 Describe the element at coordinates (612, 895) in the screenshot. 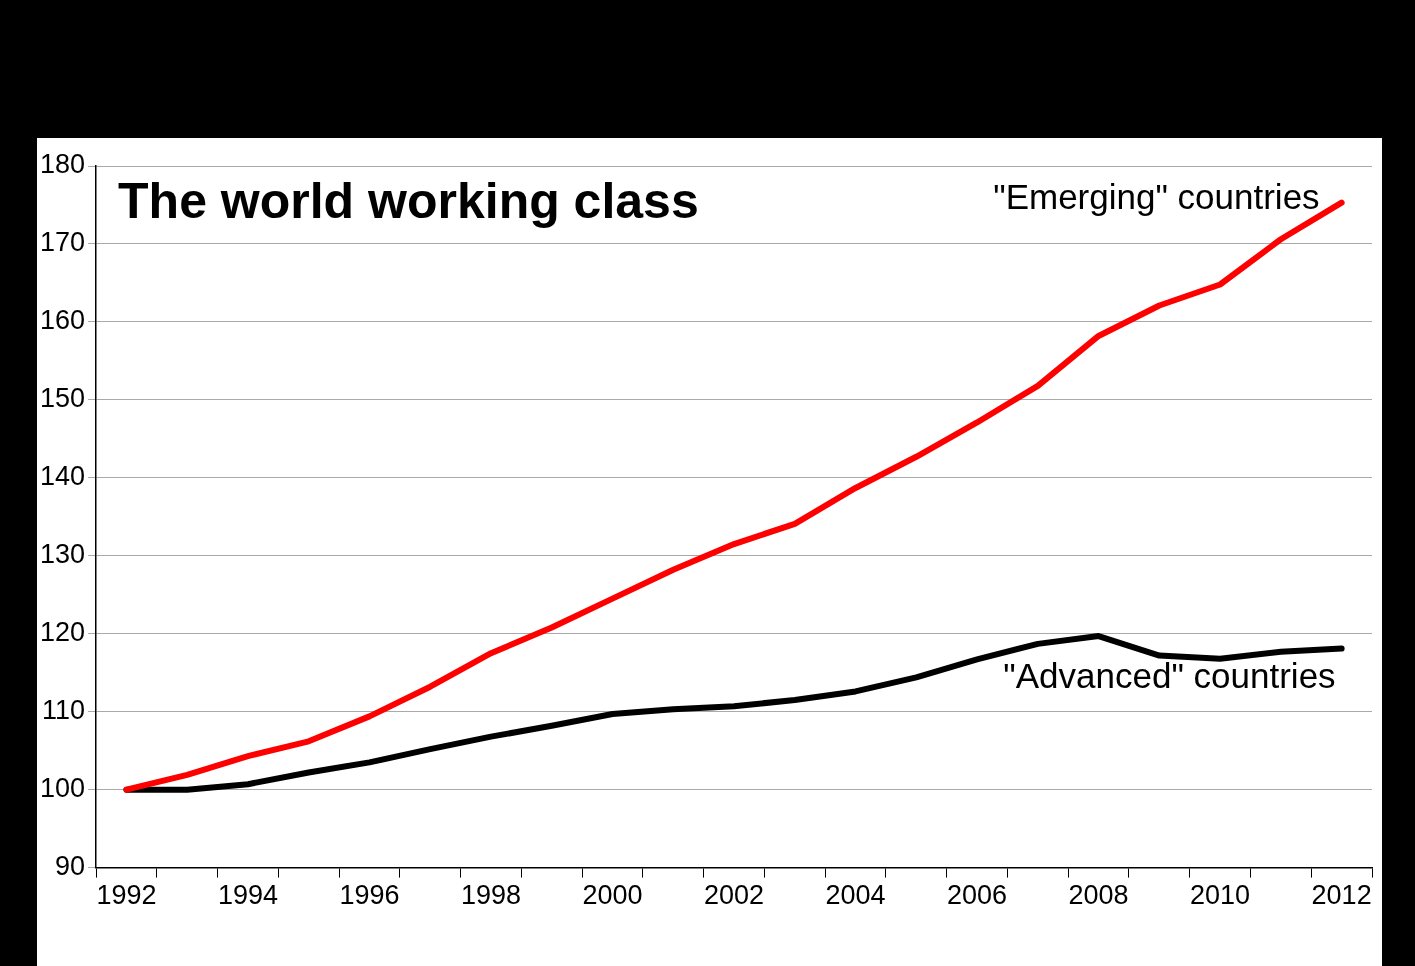

I see `x-tick-label: 2000` at that location.